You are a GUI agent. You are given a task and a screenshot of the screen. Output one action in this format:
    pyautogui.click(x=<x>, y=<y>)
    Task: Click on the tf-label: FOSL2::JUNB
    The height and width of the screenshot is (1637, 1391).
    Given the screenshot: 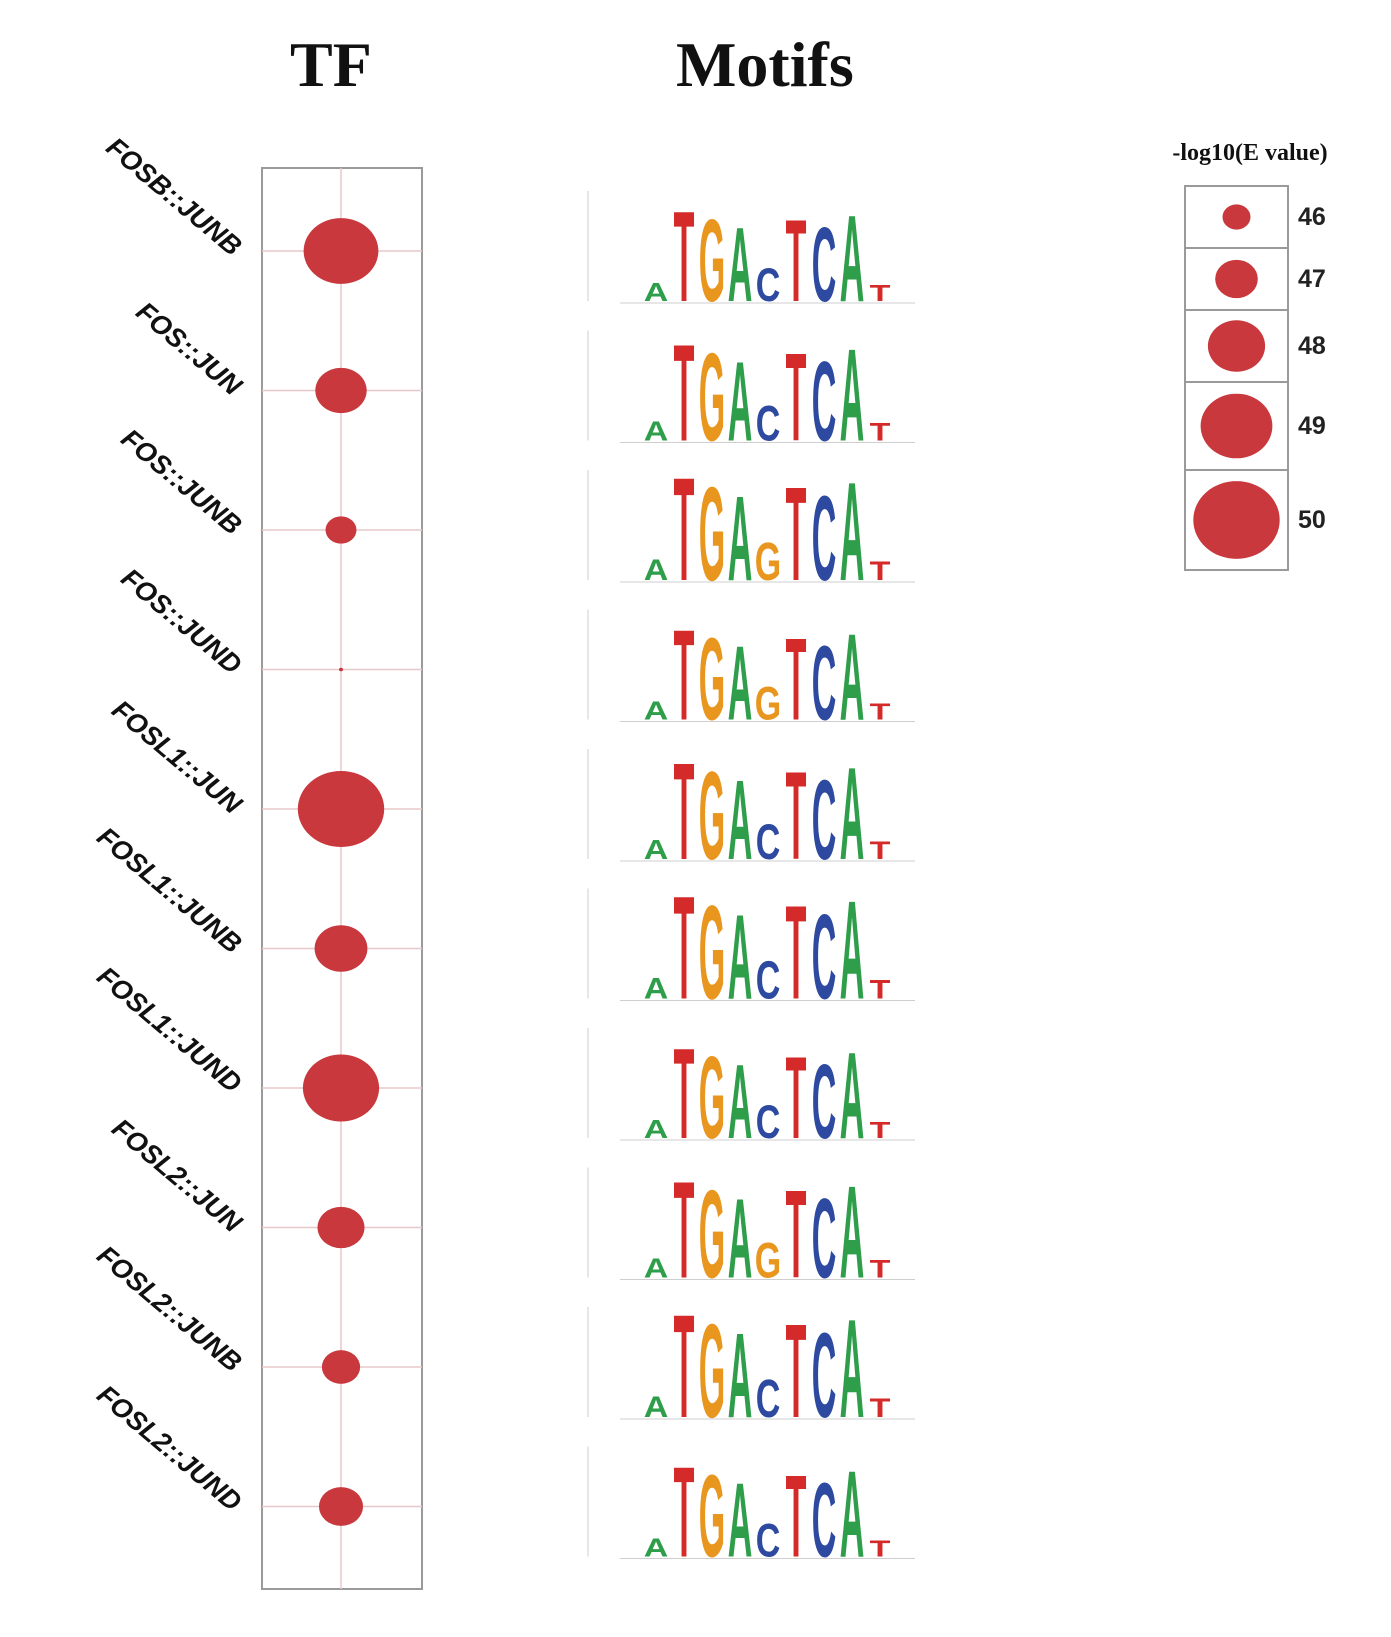 What is the action you would take?
    pyautogui.click(x=169, y=1309)
    